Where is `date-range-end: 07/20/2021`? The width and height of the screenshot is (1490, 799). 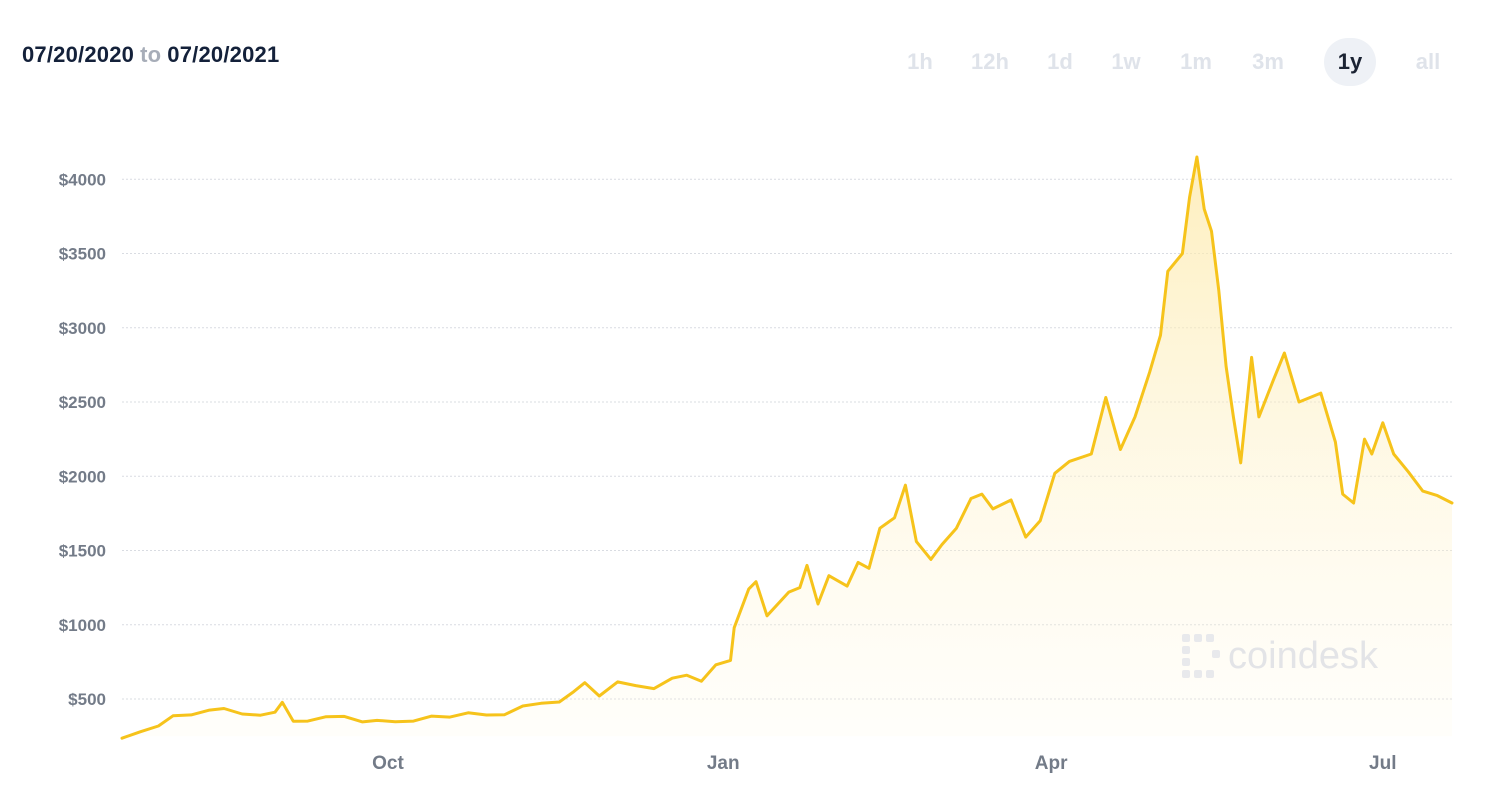
date-range-end: 07/20/2021 is located at coordinates (223, 54).